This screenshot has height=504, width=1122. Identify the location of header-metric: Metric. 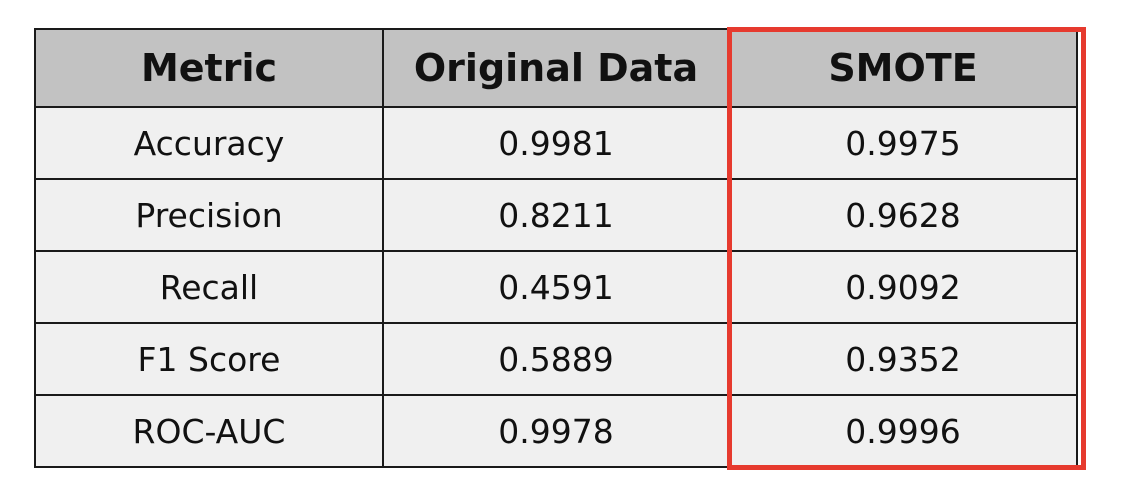
(209, 68).